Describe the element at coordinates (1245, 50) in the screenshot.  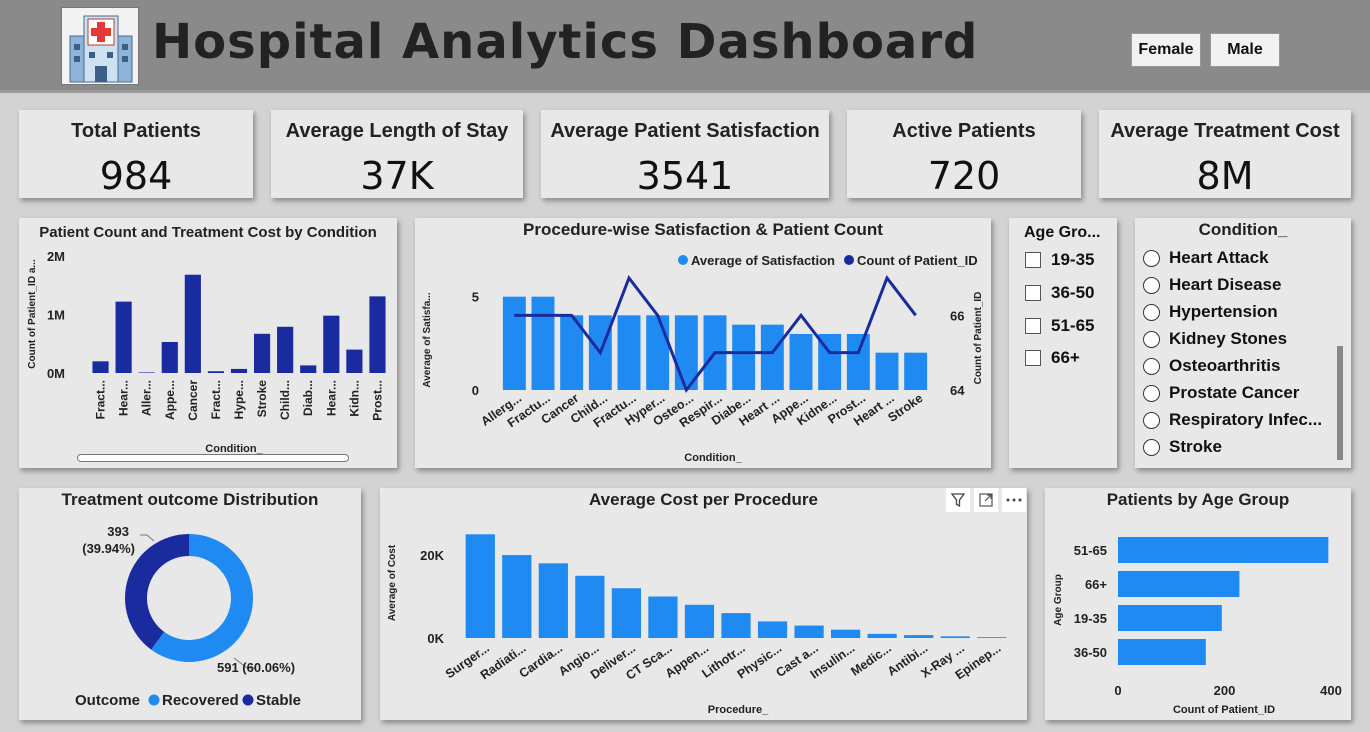
I see `gender-filter-male-button: Male` at that location.